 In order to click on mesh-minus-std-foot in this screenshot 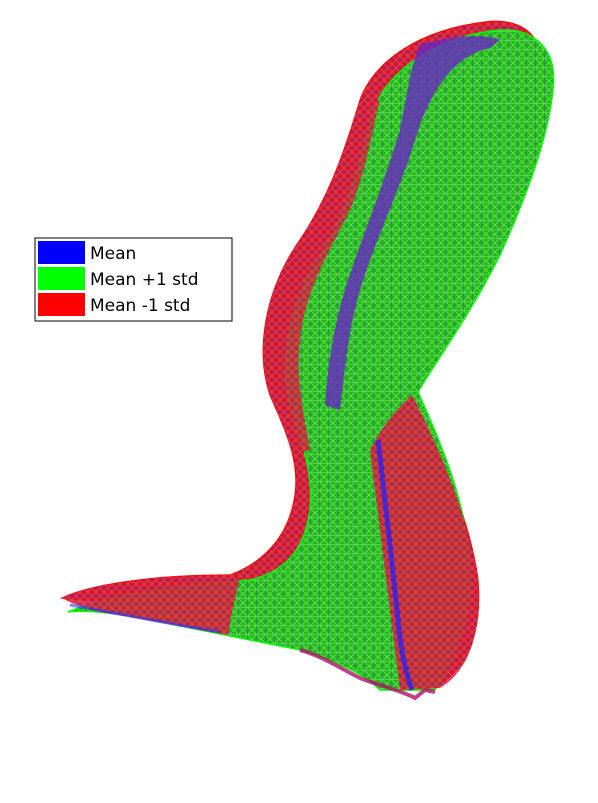, I will do `click(151, 605)`.